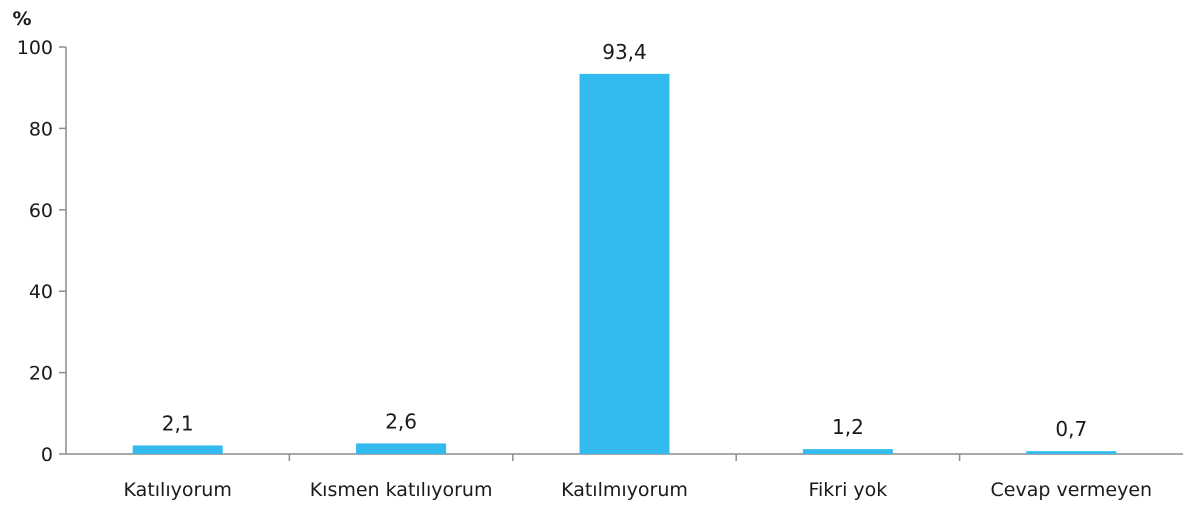 This screenshot has height=505, width=1188. What do you see at coordinates (624, 457) in the screenshot?
I see `x-axis` at bounding box center [624, 457].